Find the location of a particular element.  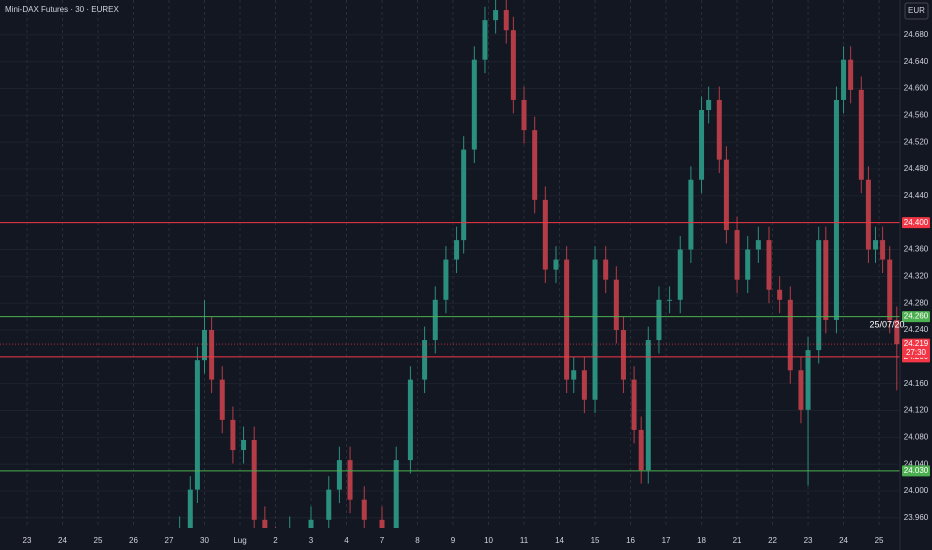

x-tick-label: 2 is located at coordinates (275, 540).